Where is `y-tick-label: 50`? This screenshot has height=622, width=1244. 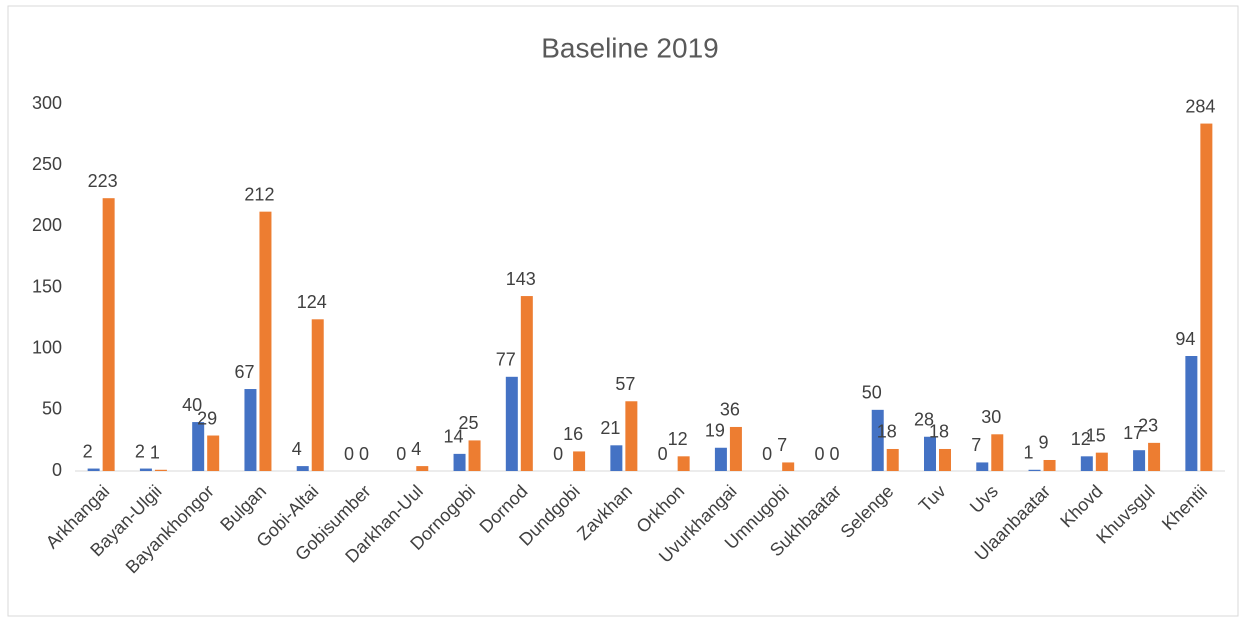 y-tick-label: 50 is located at coordinates (52, 409).